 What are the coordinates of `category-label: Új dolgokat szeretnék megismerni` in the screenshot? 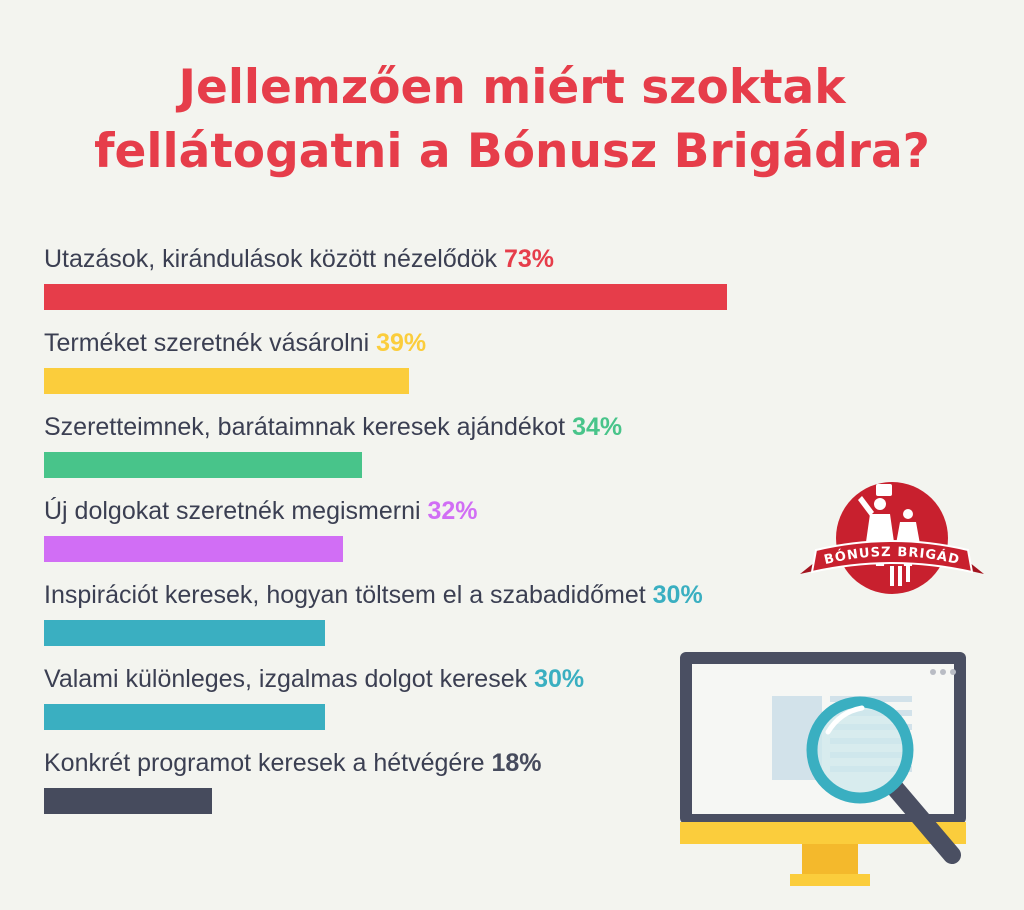 It's located at (236, 511).